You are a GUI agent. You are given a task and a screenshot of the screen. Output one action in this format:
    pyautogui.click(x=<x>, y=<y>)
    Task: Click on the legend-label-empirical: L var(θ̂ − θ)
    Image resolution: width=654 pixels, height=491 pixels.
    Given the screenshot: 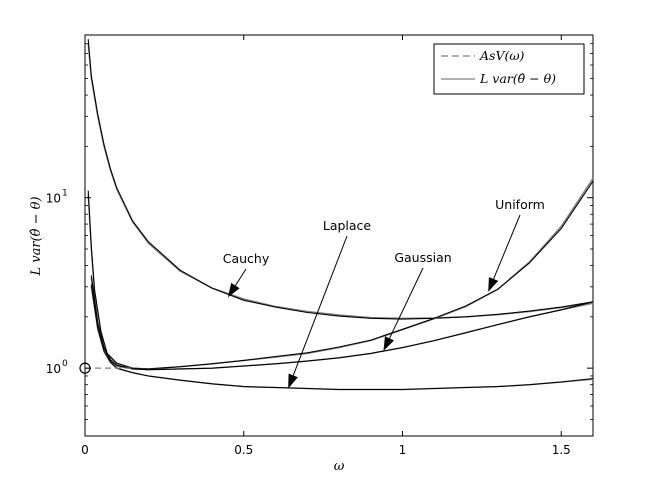 What is the action you would take?
    pyautogui.click(x=517, y=78)
    